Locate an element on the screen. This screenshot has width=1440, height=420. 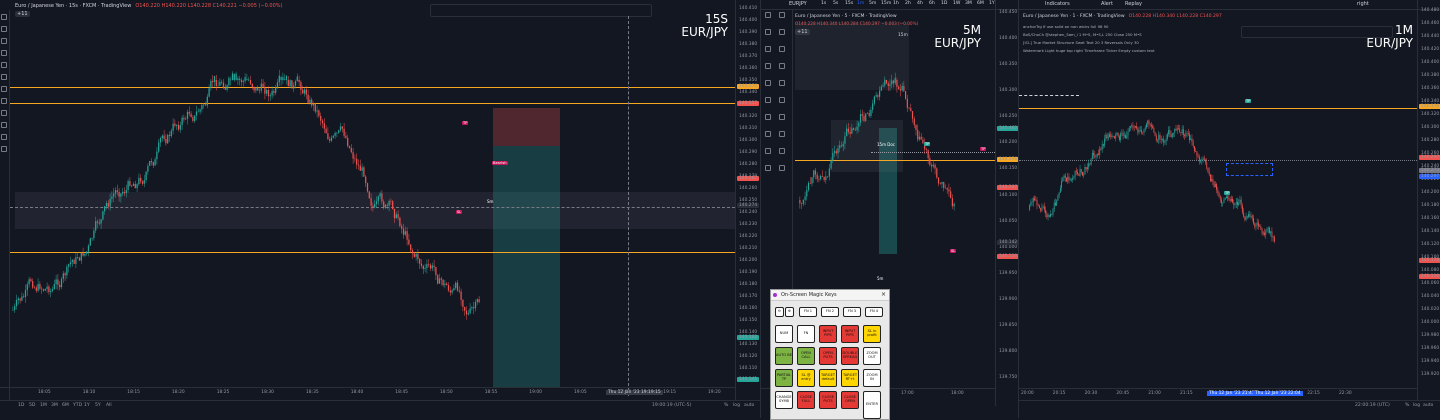
key-button: OPEN PUTS is located at coordinates (828, 356).